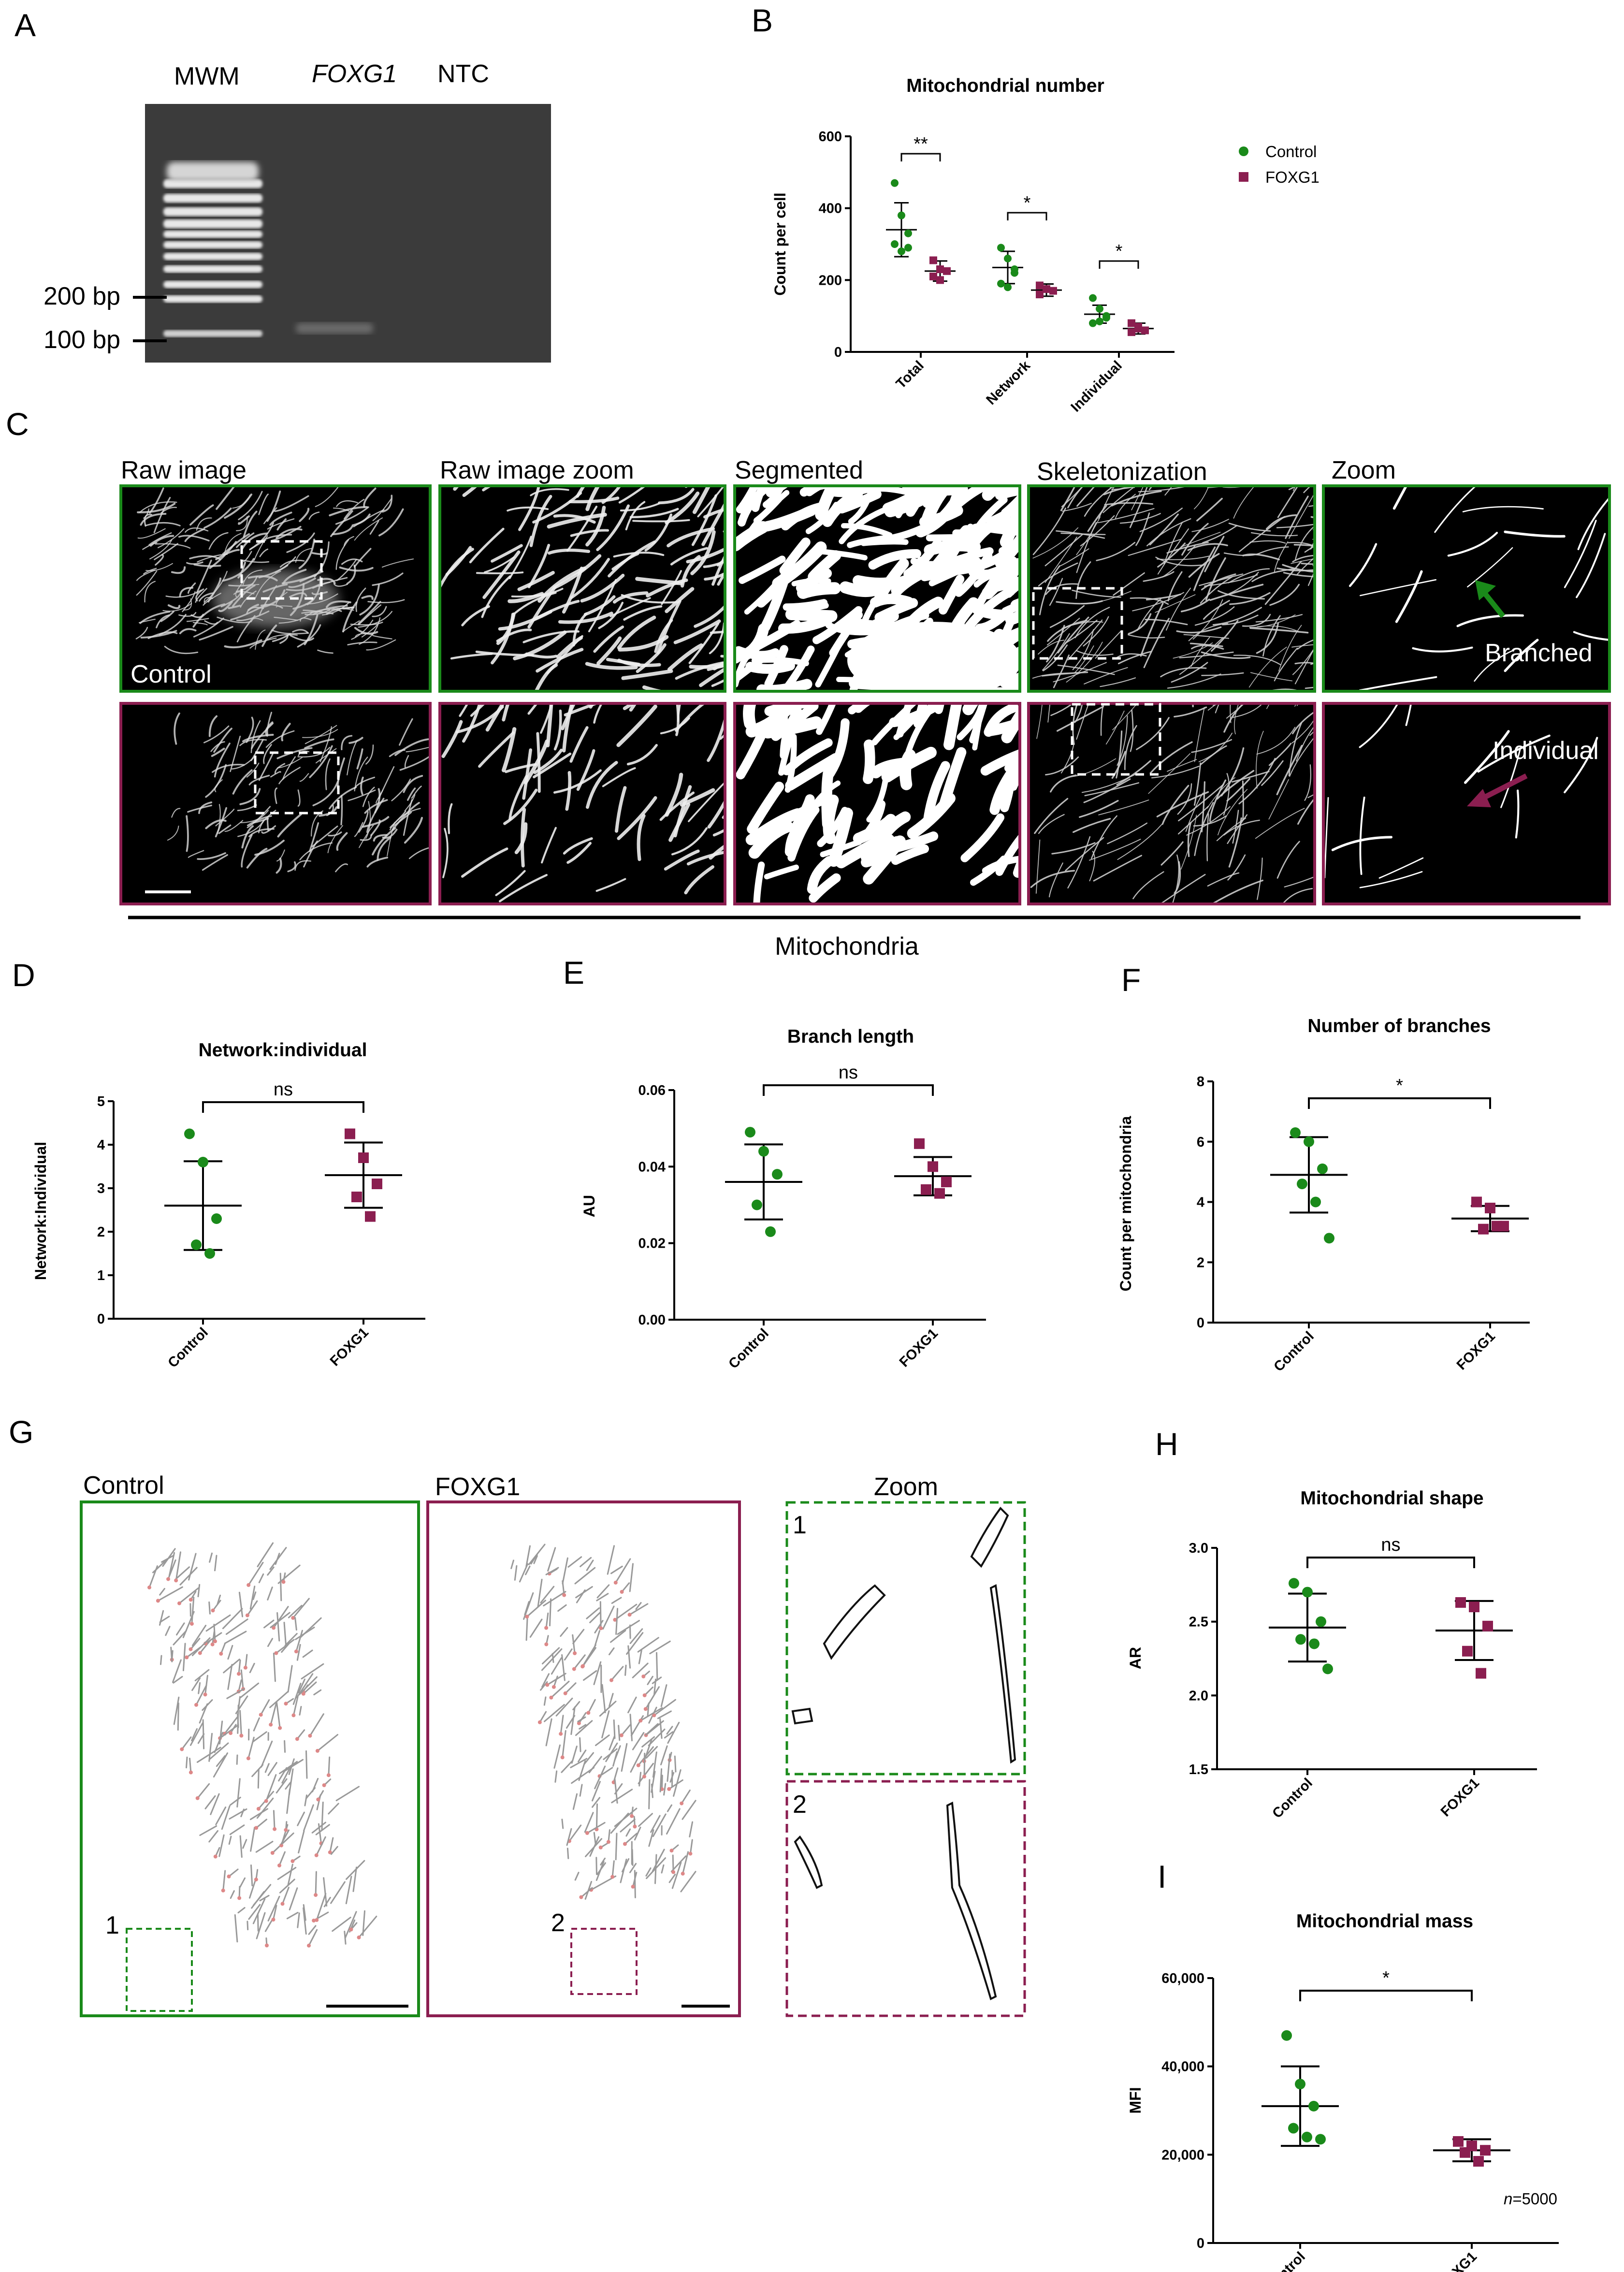 This screenshot has height=2272, width=1624. Describe the element at coordinates (582, 588) in the screenshot. I see `control-tile-border` at that location.